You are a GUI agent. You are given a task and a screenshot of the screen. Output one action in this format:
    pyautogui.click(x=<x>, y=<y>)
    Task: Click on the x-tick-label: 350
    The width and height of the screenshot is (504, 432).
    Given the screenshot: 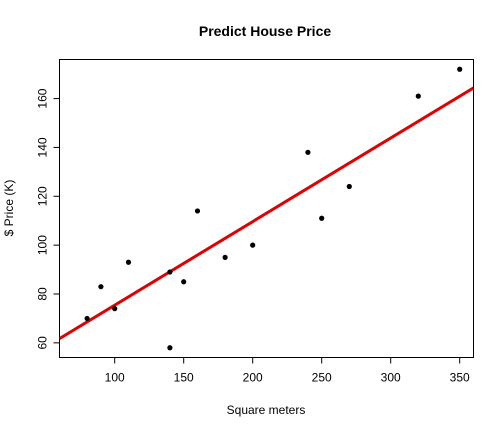 What is the action you would take?
    pyautogui.click(x=460, y=378)
    